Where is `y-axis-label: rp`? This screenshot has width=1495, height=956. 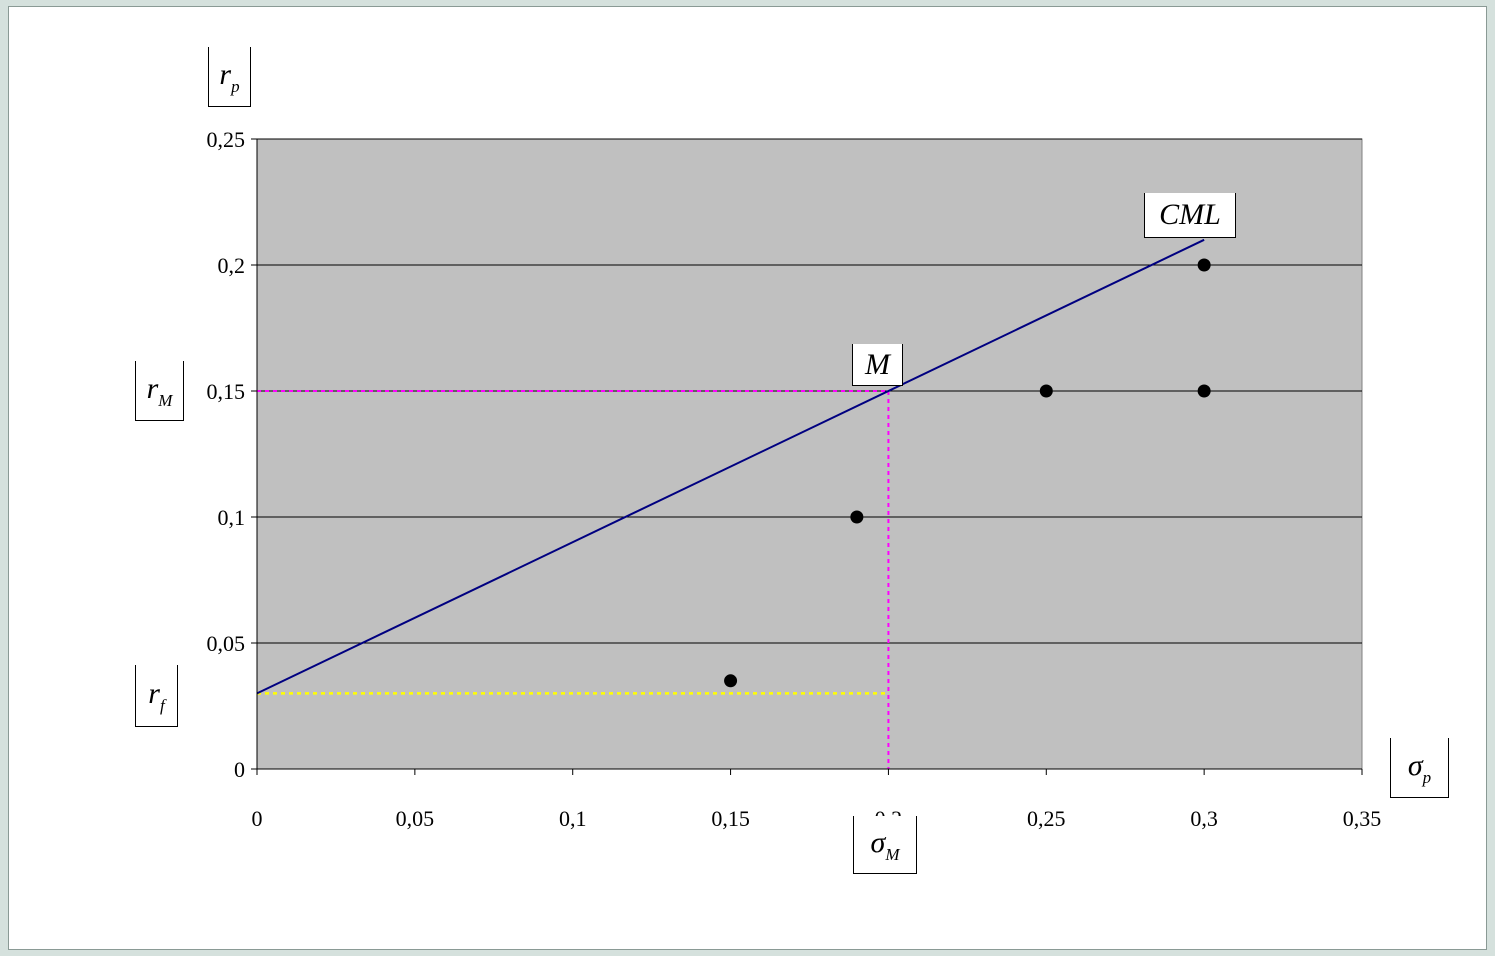 y-axis-label: rp is located at coordinates (229, 77).